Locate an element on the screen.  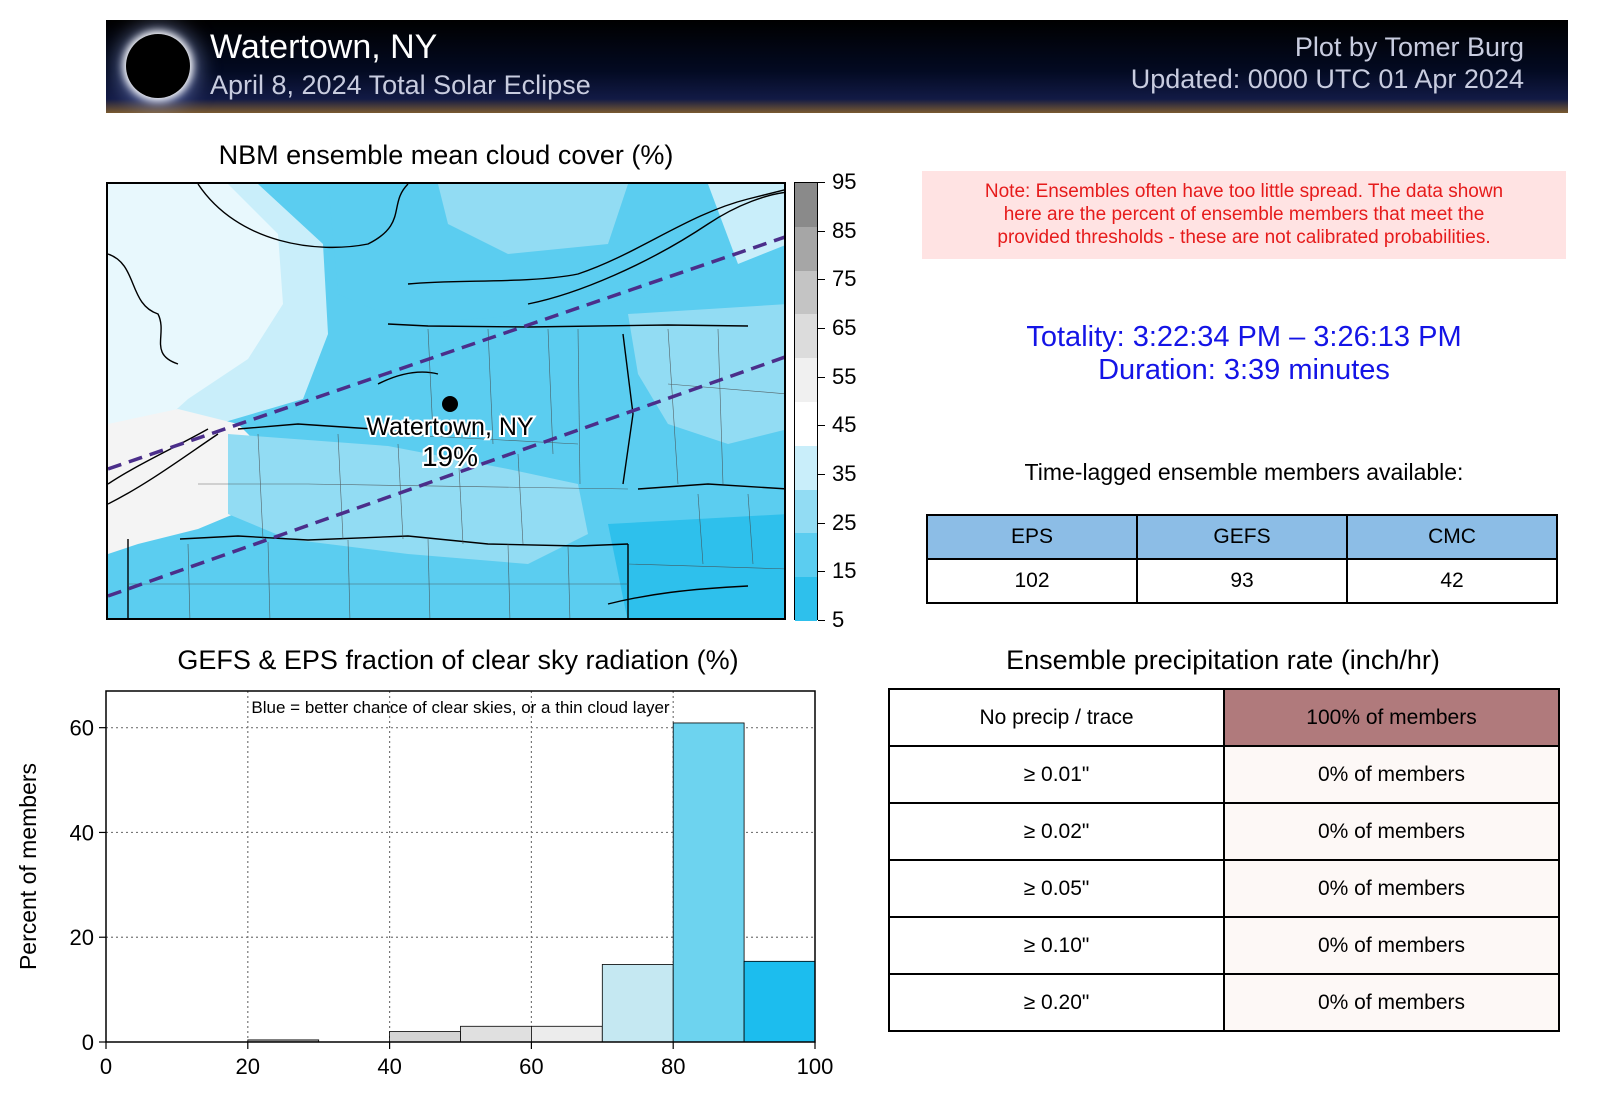
location-label: Watertown, NY is located at coordinates (450, 427).